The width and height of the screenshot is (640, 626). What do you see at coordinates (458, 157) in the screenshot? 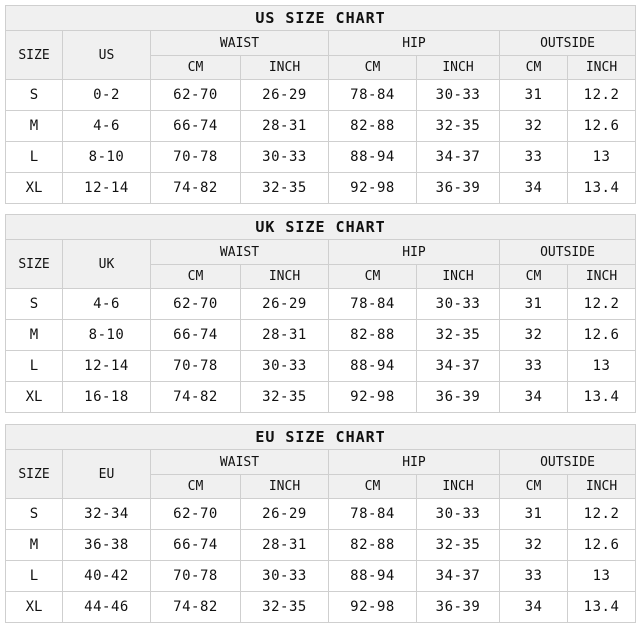
I see `hip-inch-cell: 34-37` at bounding box center [458, 157].